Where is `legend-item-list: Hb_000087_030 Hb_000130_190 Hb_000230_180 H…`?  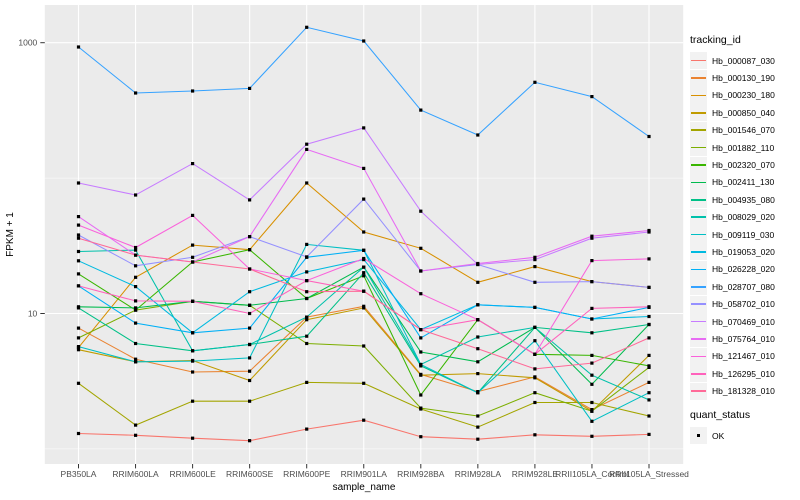
legend-item-list: Hb_000087_030 Hb_000130_190 Hb_000230_180 H… is located at coordinates (745, 226).